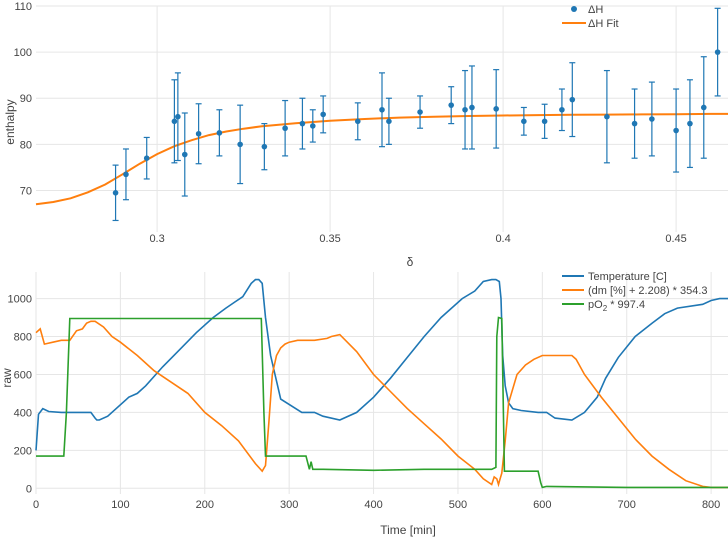  What do you see at coordinates (417, 239) in the screenshot?
I see `top-chart-x-ticks: 0.3 0.35 0.4 0.45` at bounding box center [417, 239].